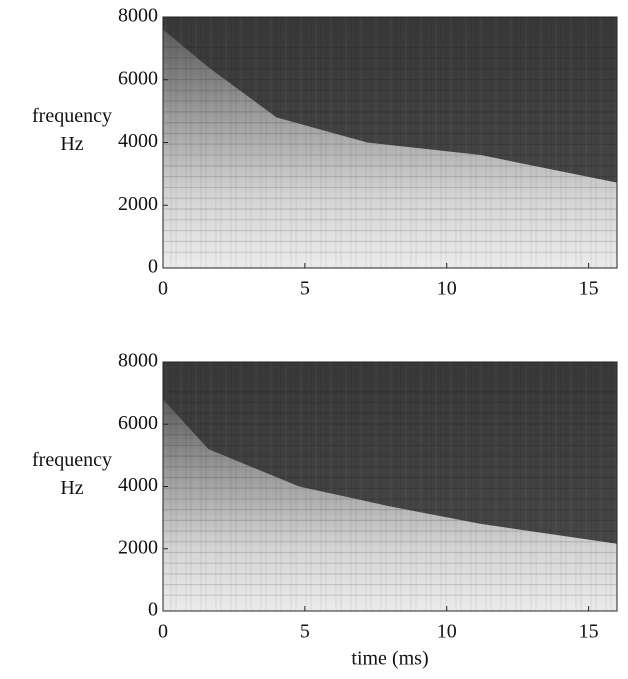 This screenshot has height=679, width=628. Describe the element at coordinates (389, 659) in the screenshot. I see `x-axis-label: time (ms)` at that location.